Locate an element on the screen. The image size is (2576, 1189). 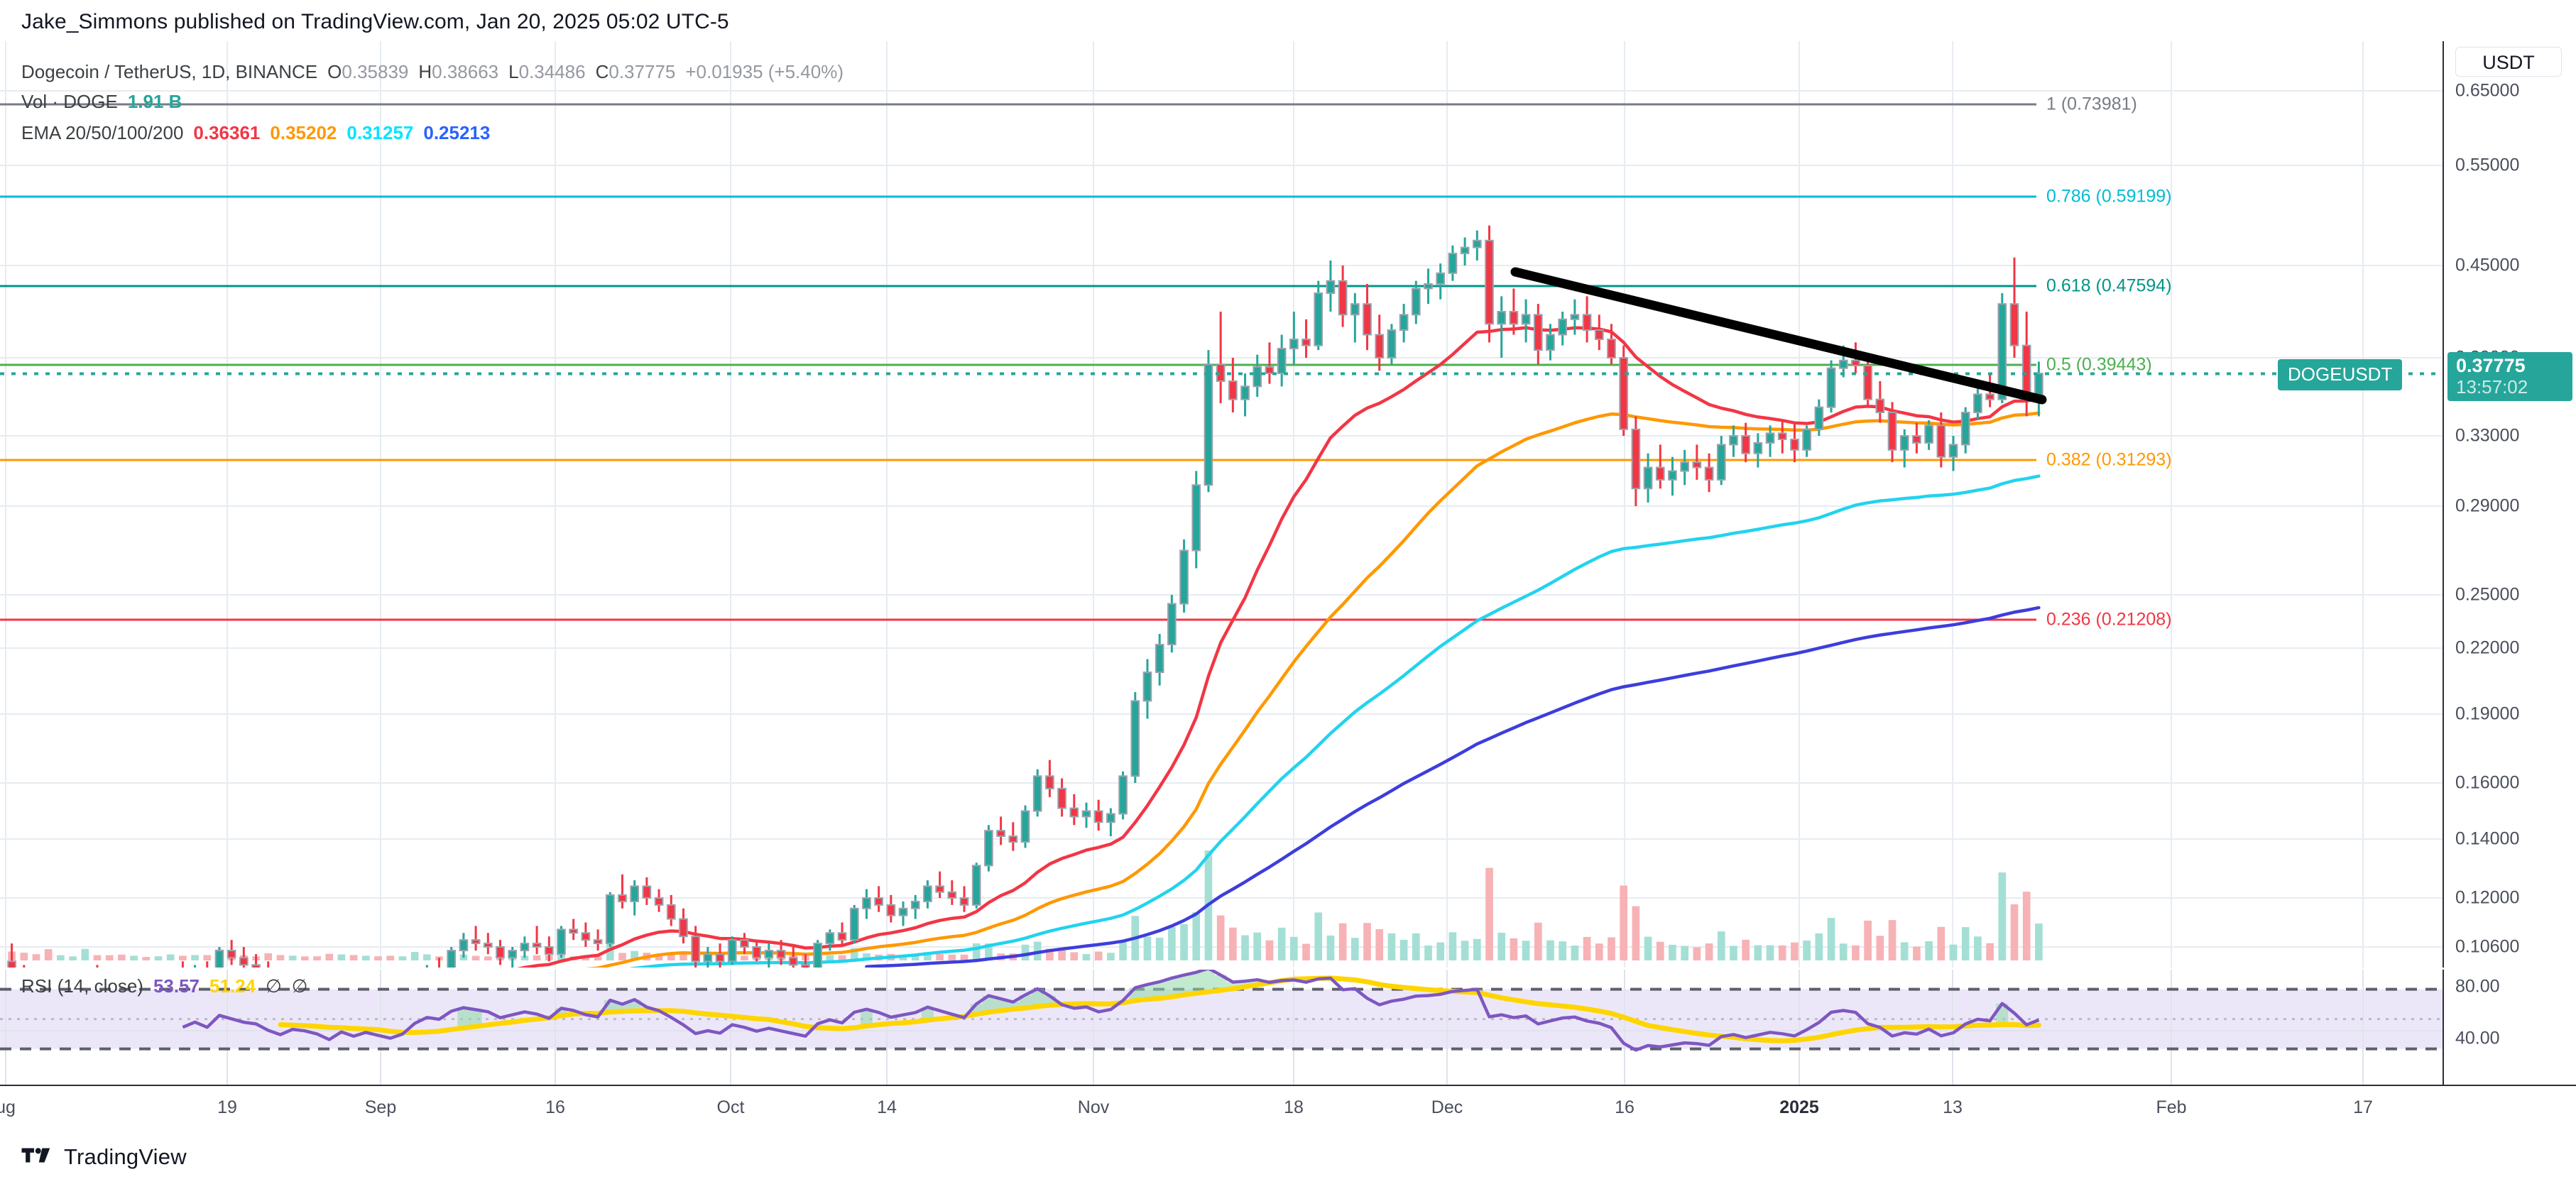
time-tick-label: 16 is located at coordinates (555, 1107).